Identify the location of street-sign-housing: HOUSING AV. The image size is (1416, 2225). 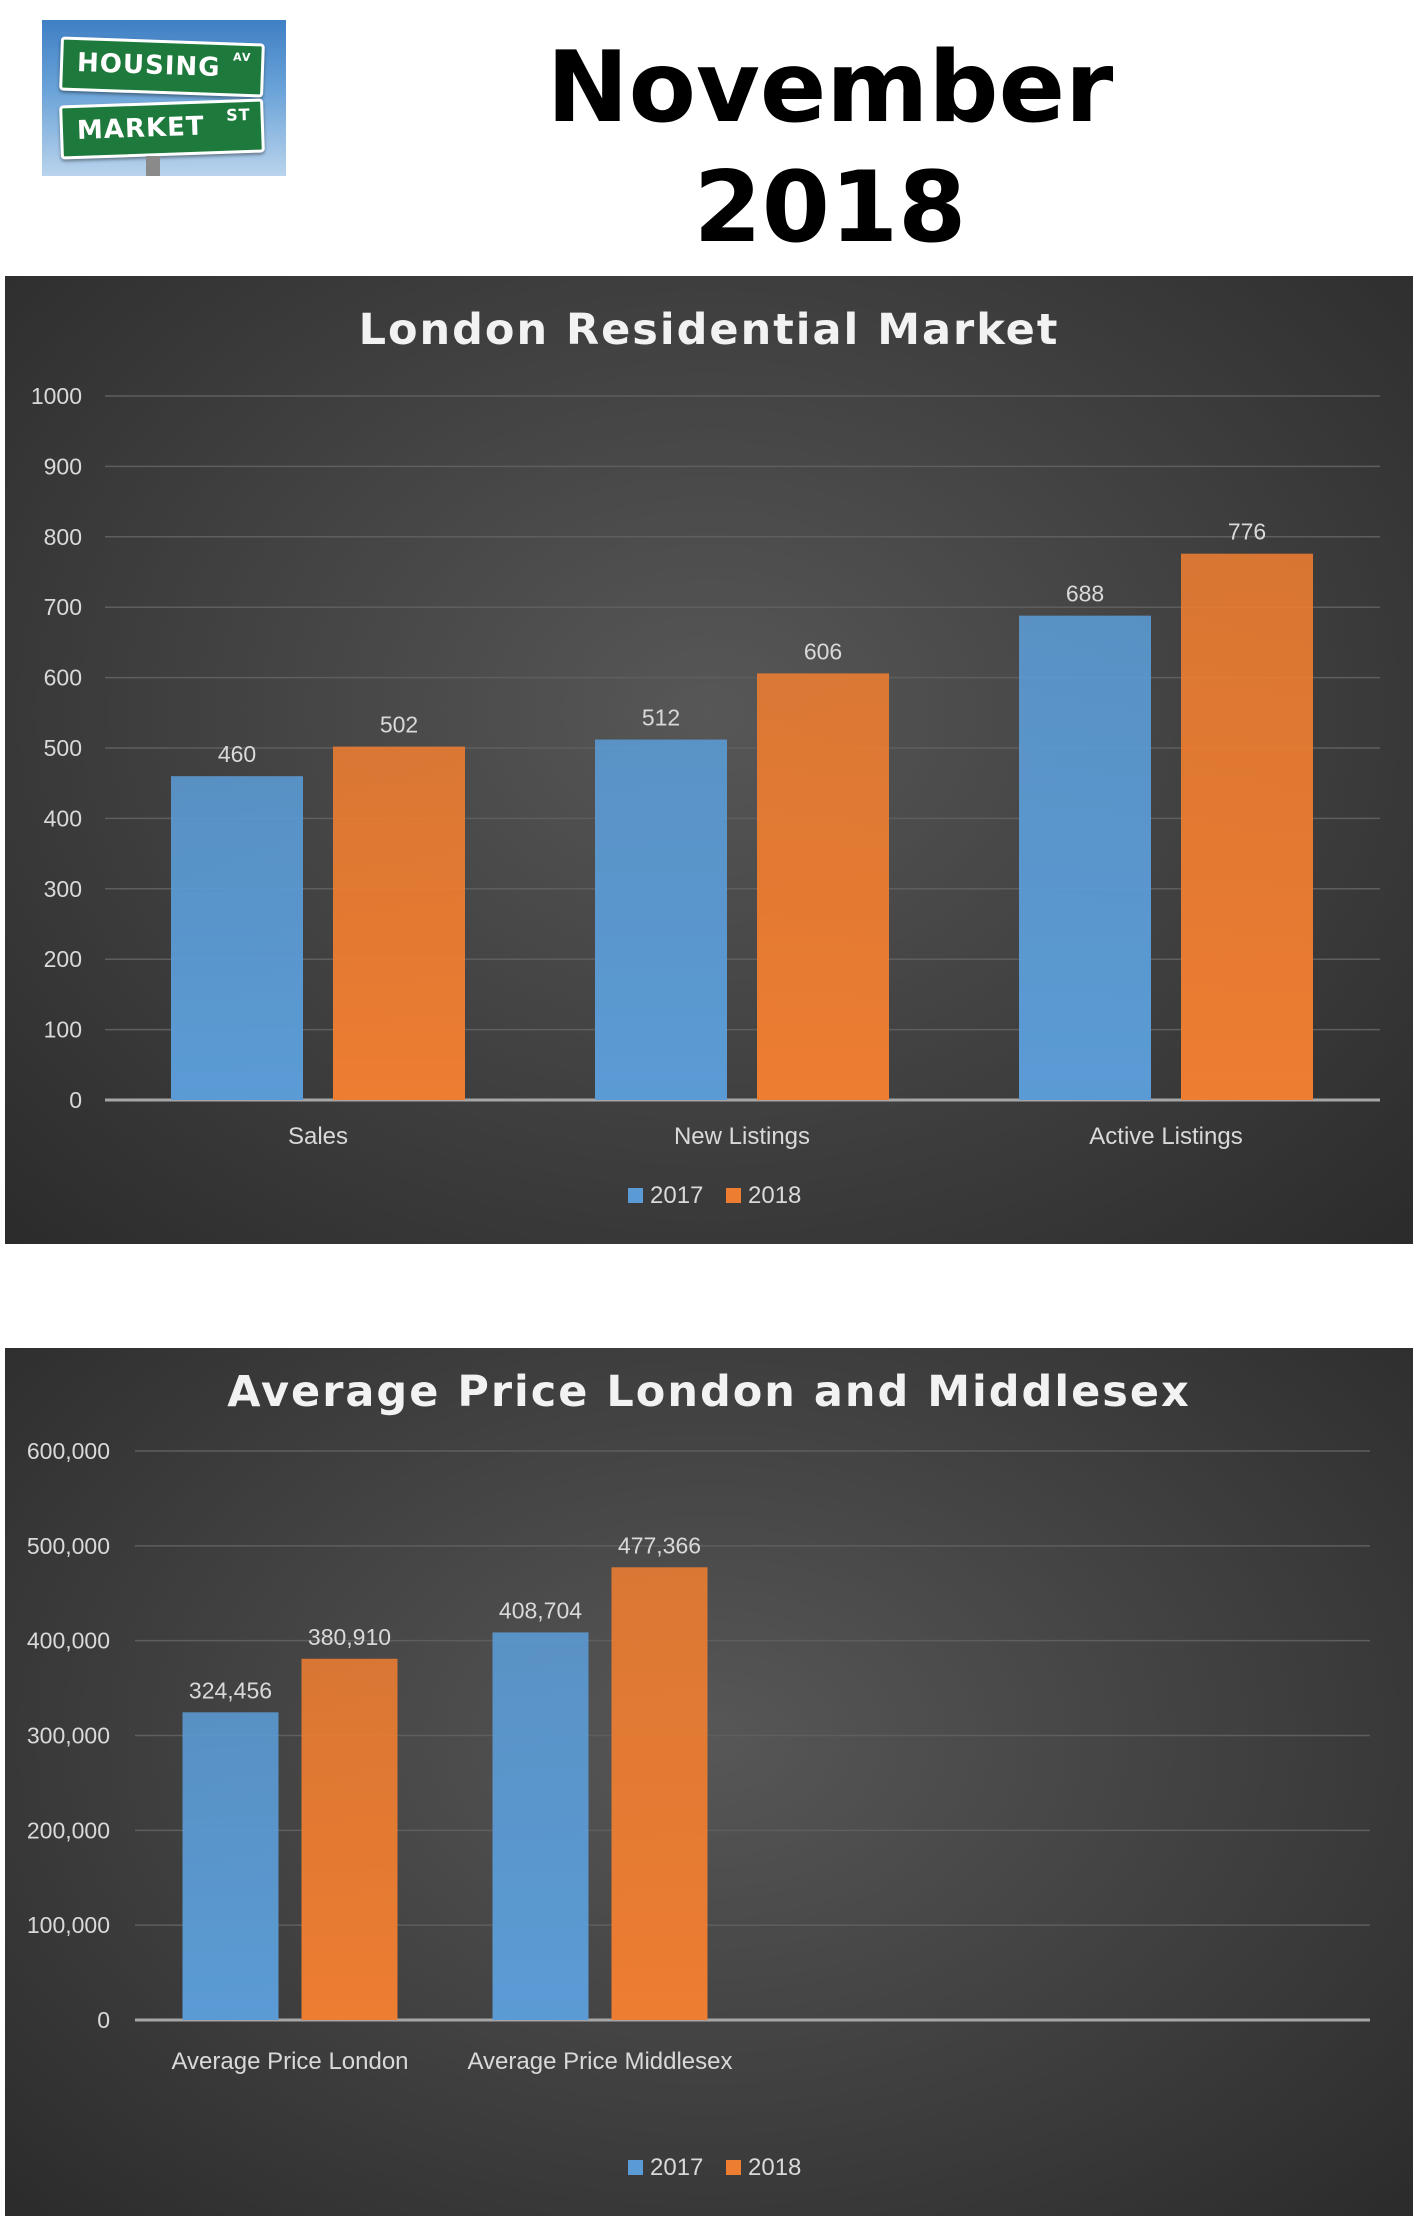
(162, 67).